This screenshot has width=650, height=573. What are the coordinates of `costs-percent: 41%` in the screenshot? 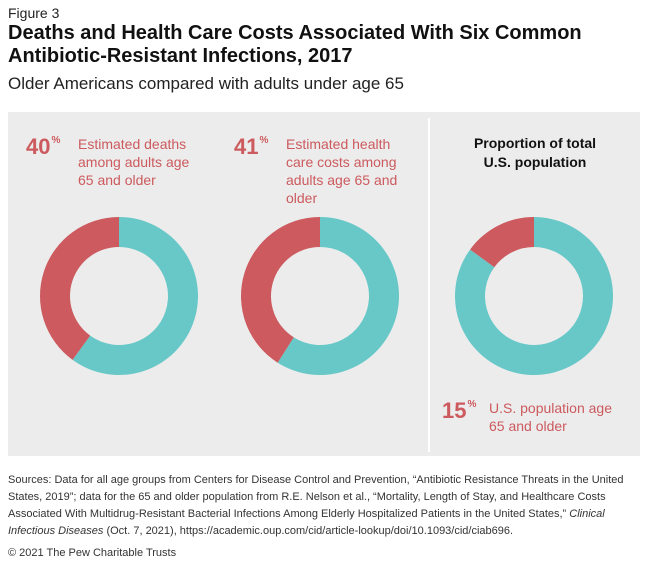 It's located at (251, 147).